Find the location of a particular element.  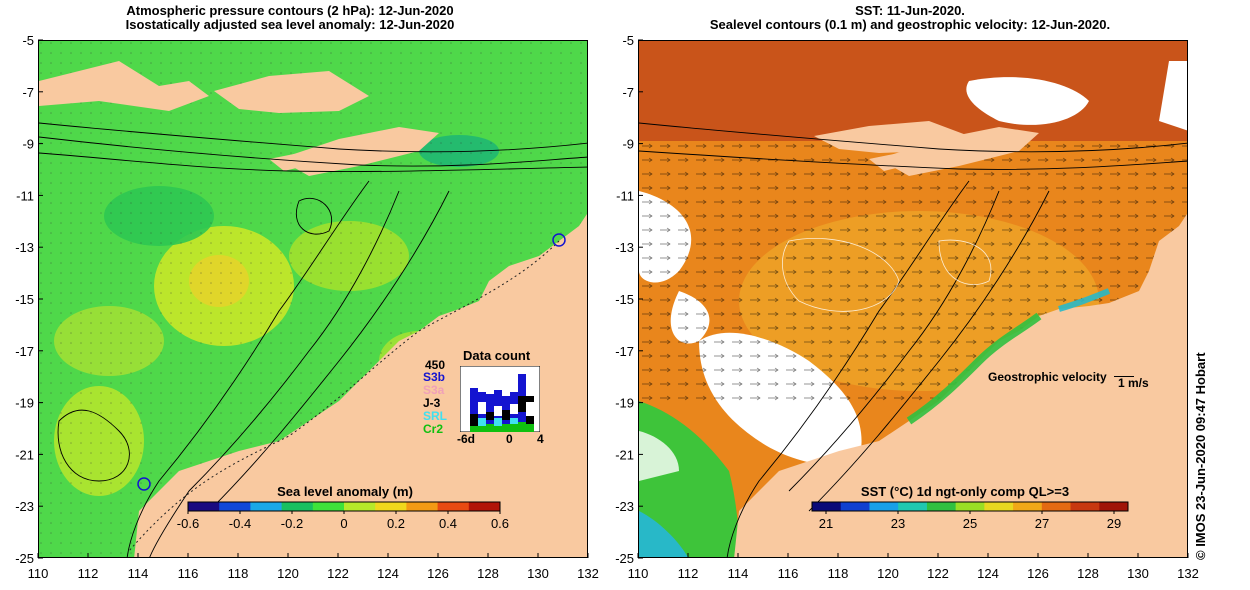

data-count-bars is located at coordinates (500, 399).